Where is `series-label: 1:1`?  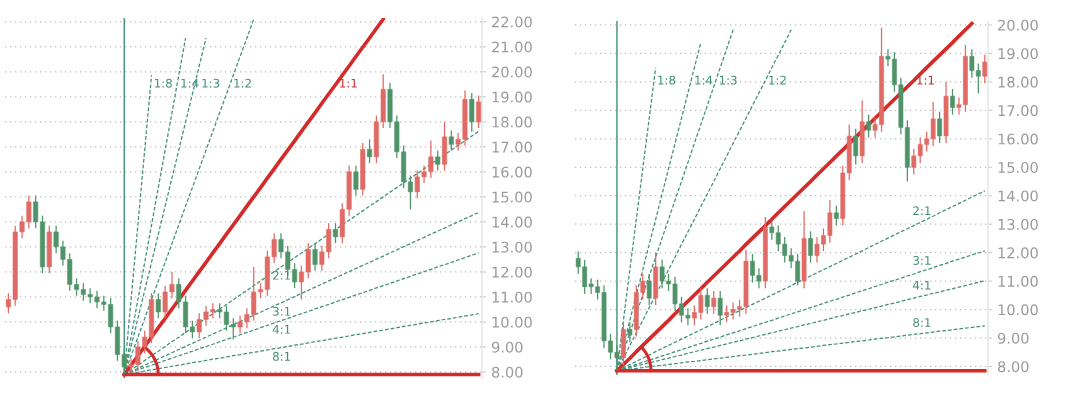 series-label: 1:1 is located at coordinates (348, 83).